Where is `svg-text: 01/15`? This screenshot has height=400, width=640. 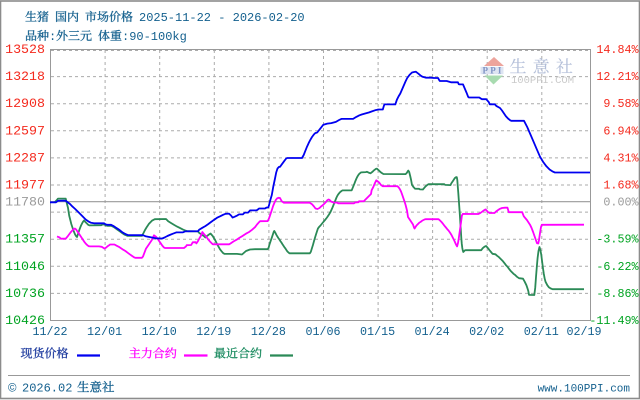
svg-text: 01/15 is located at coordinates (377, 332).